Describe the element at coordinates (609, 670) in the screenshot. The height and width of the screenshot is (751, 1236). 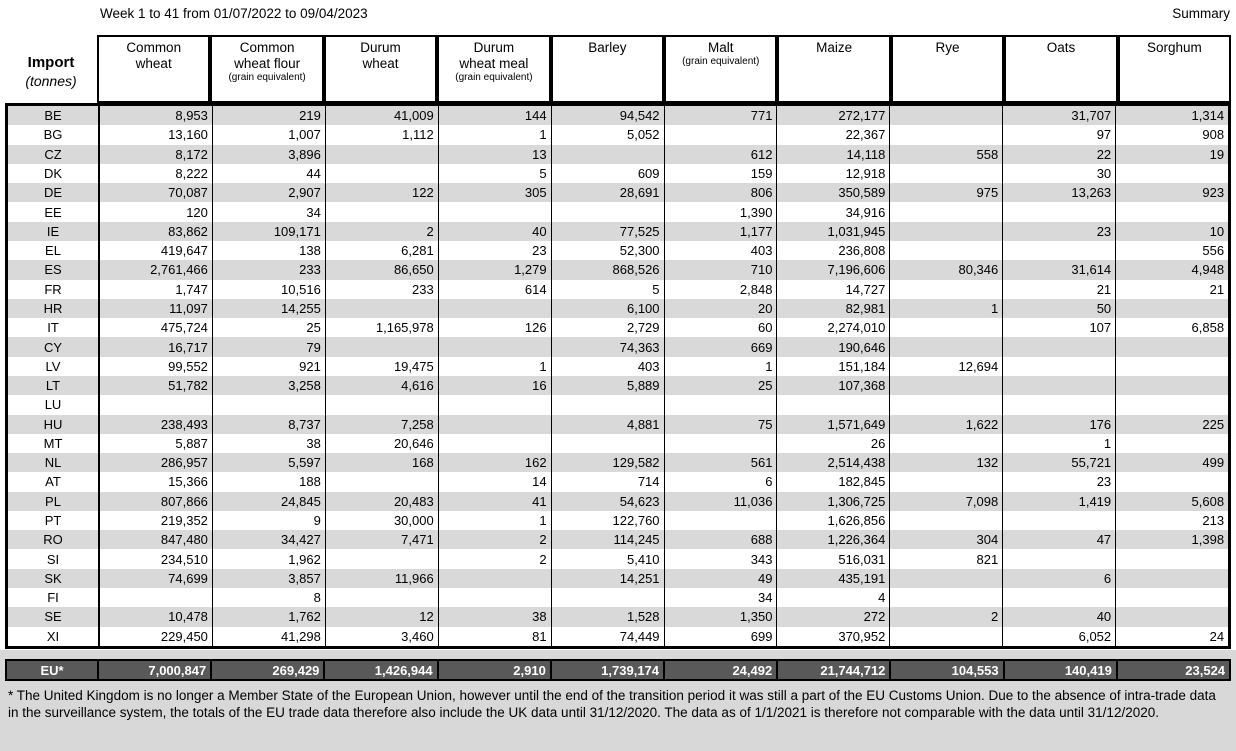
I see `total-value-cell: 1,739,174` at that location.